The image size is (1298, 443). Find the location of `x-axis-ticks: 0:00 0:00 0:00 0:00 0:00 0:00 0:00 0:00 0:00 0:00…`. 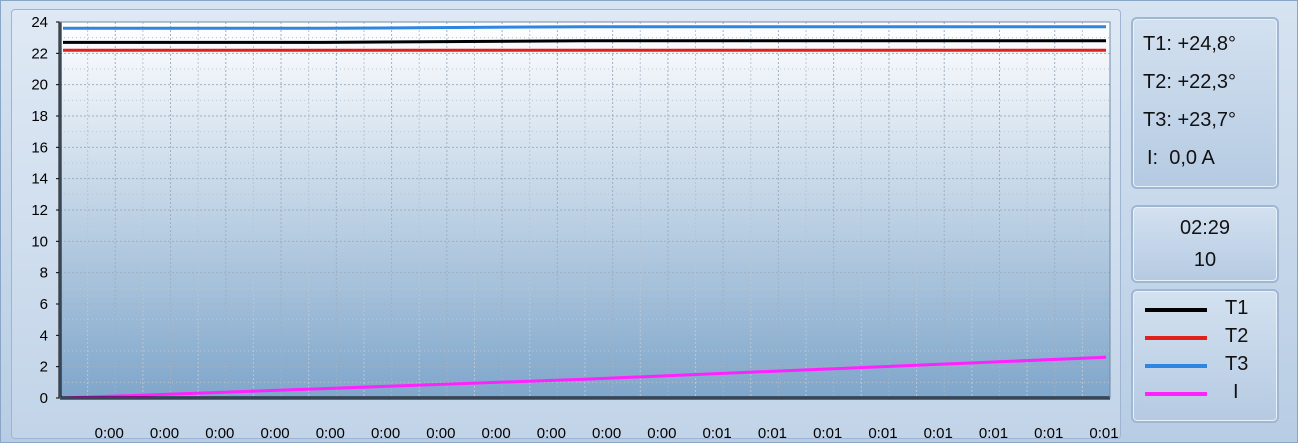

x-axis-ticks: 0:00 0:00 0:00 0:00 0:00 0:00 0:00 0:00 0:00 0:00… is located at coordinates (607, 431).